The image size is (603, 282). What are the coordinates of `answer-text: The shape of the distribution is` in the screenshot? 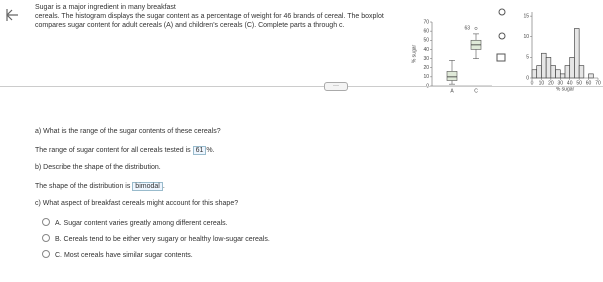 It's located at (83, 186).